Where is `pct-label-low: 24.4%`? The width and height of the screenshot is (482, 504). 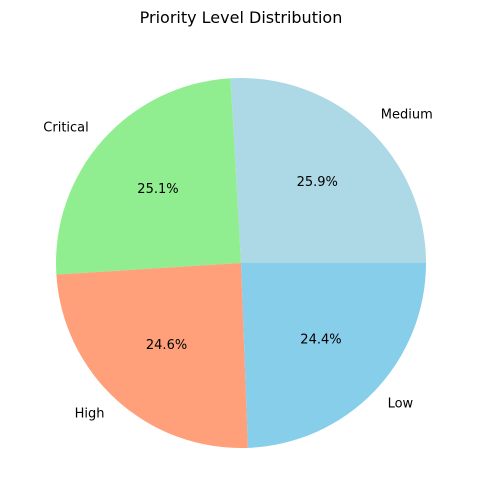 pct-label-low: 24.4% is located at coordinates (320, 339).